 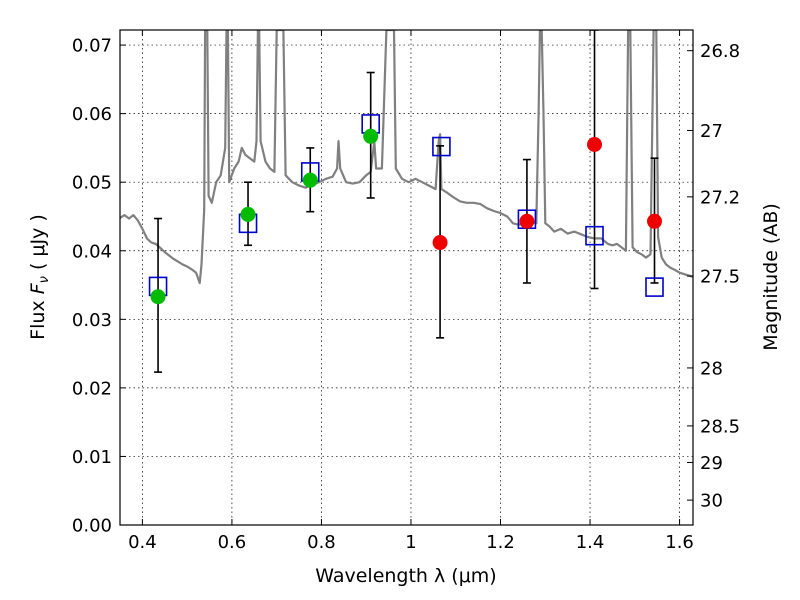 I want to click on y2-tick-label: 29, so click(x=711, y=463).